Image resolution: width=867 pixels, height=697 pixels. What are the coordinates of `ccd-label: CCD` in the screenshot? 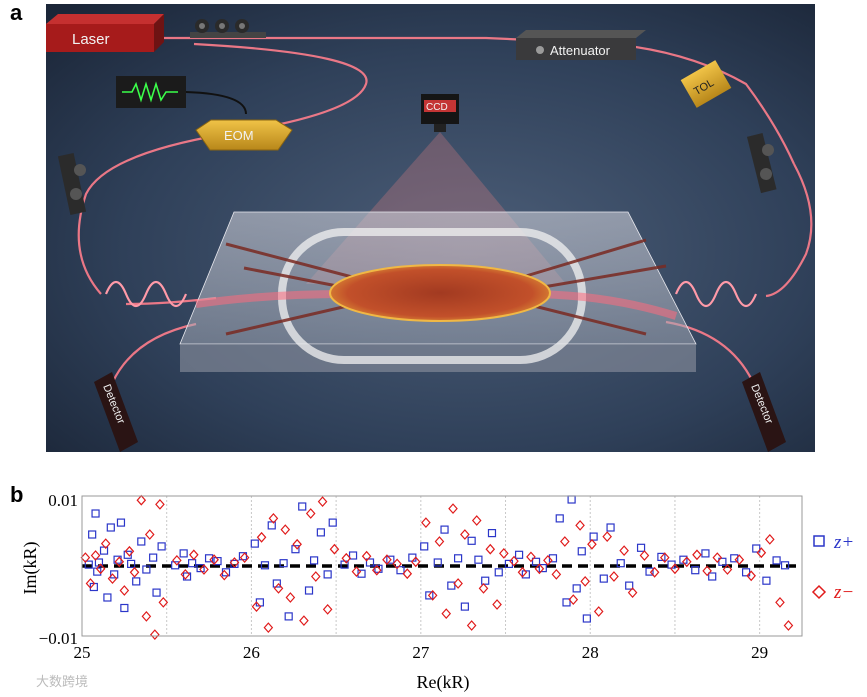 It's located at (437, 107).